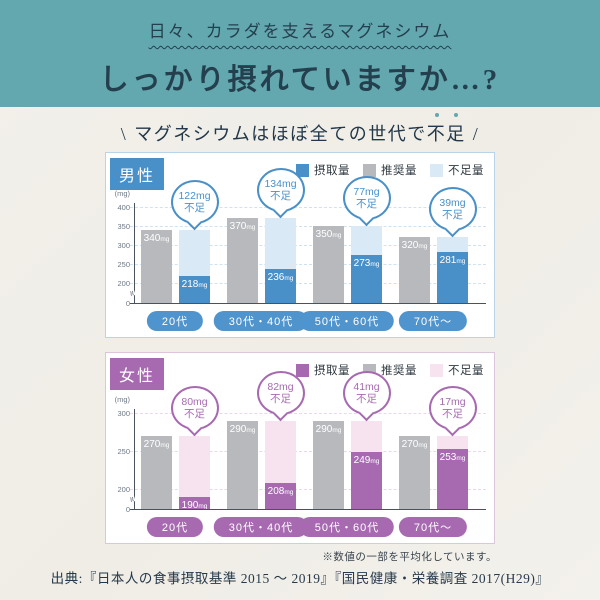  Describe the element at coordinates (280, 184) in the screenshot. I see `deficit-amount: 134mg` at that location.